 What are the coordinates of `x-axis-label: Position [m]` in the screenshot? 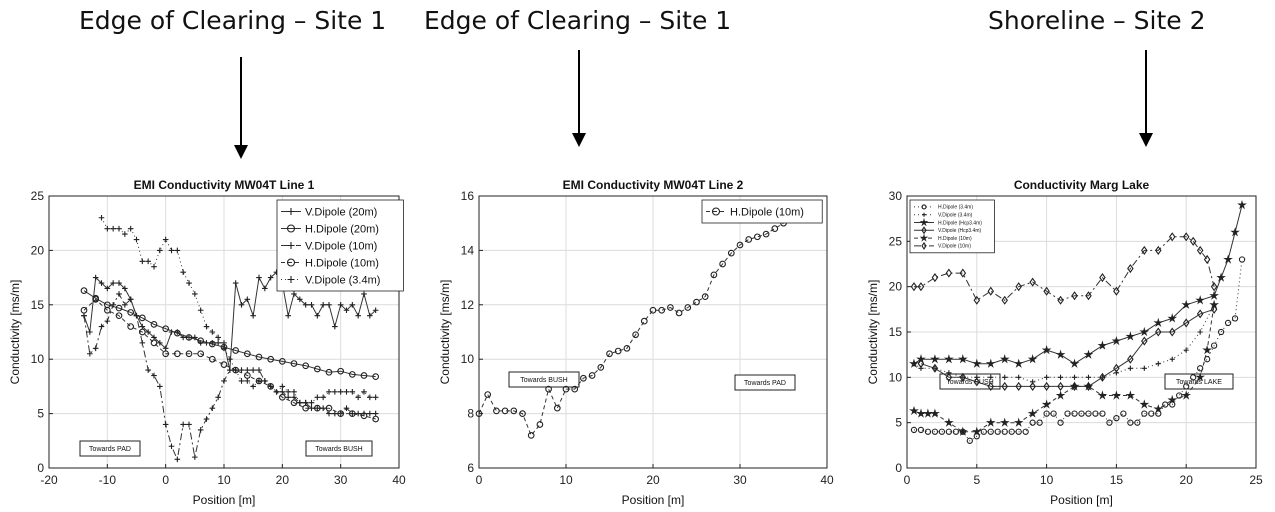 It's located at (1081, 500).